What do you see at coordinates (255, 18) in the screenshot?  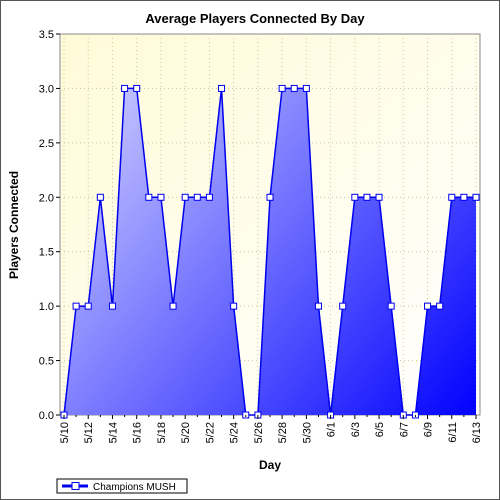 I see `chart-title: Average Players Connected By Day` at bounding box center [255, 18].